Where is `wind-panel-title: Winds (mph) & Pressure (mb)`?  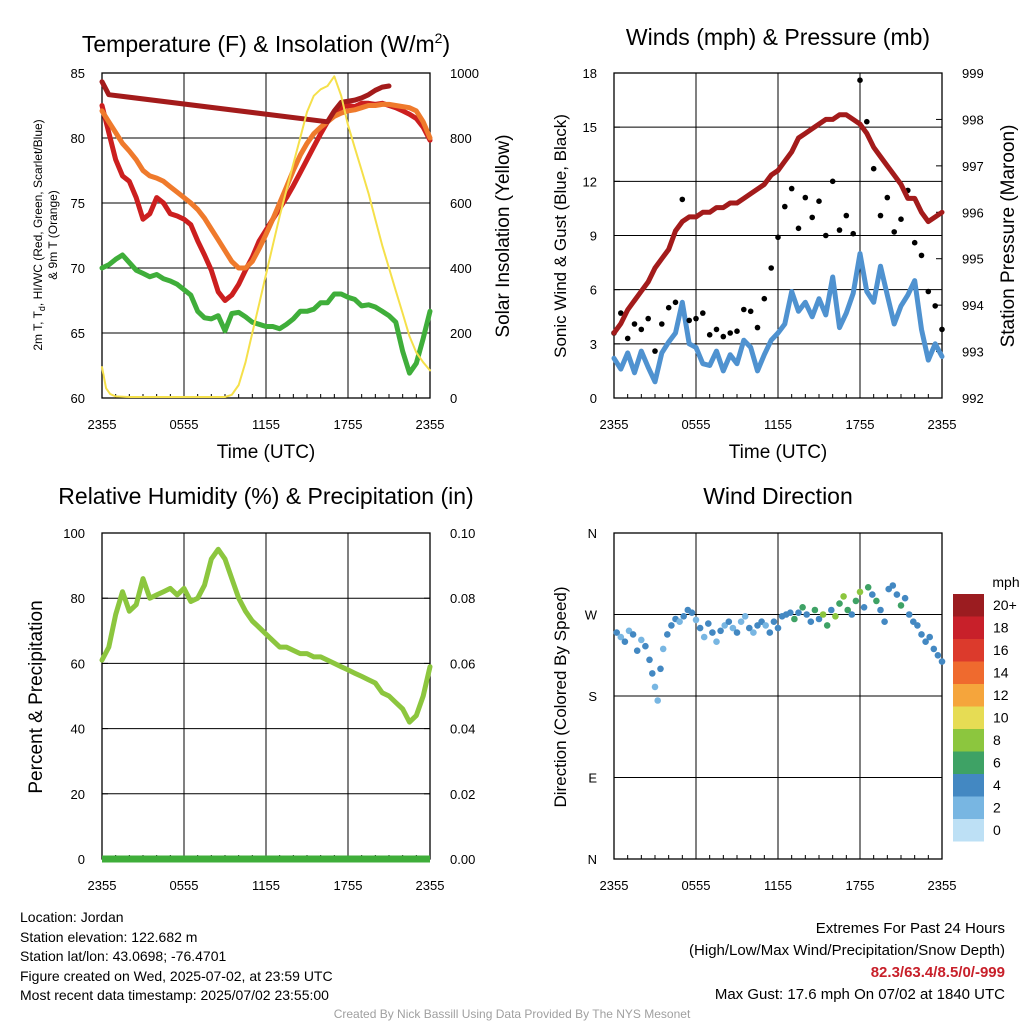 wind-panel-title: Winds (mph) & Pressure (mb) is located at coordinates (778, 37).